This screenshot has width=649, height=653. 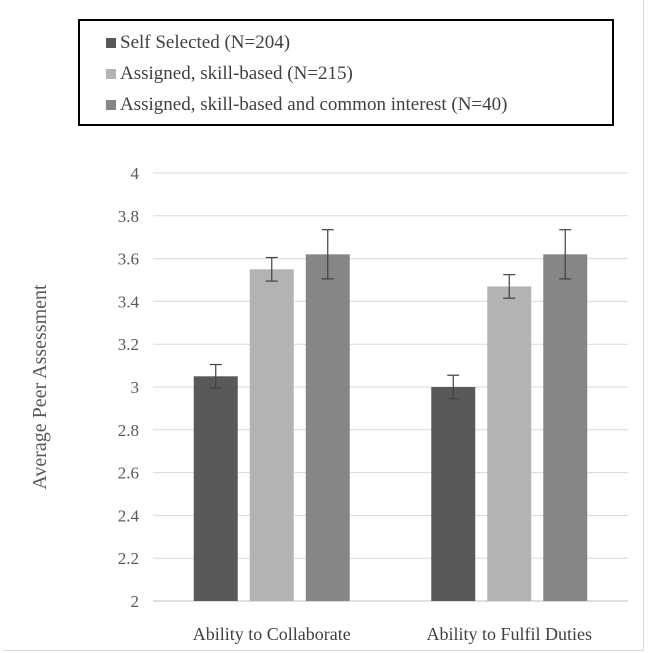 What do you see at coordinates (236, 73) in the screenshot?
I see `legend-label-skill-based: Assigned, skill-based (N=215)` at bounding box center [236, 73].